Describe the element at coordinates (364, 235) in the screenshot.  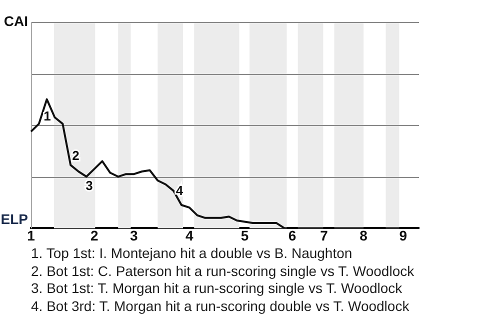
I see `x-tick-label: 8` at that location.